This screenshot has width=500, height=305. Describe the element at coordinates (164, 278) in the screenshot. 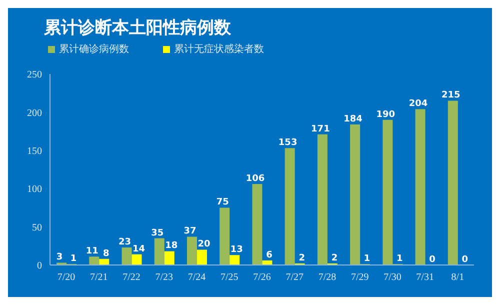

I see `x-tick-label: 7/23` at that location.